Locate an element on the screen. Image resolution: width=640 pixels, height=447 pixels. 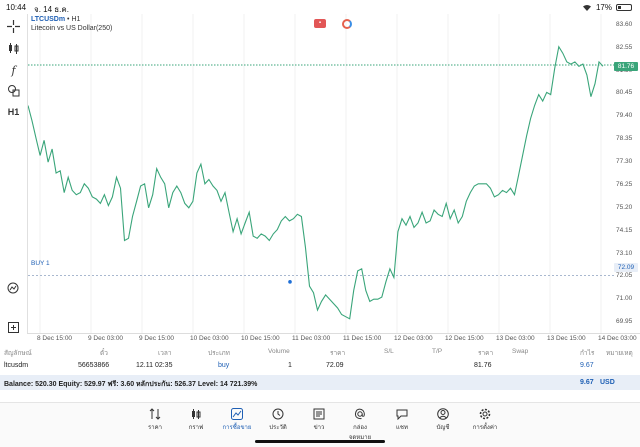
zoom-icon is located at coordinates (13, 288).